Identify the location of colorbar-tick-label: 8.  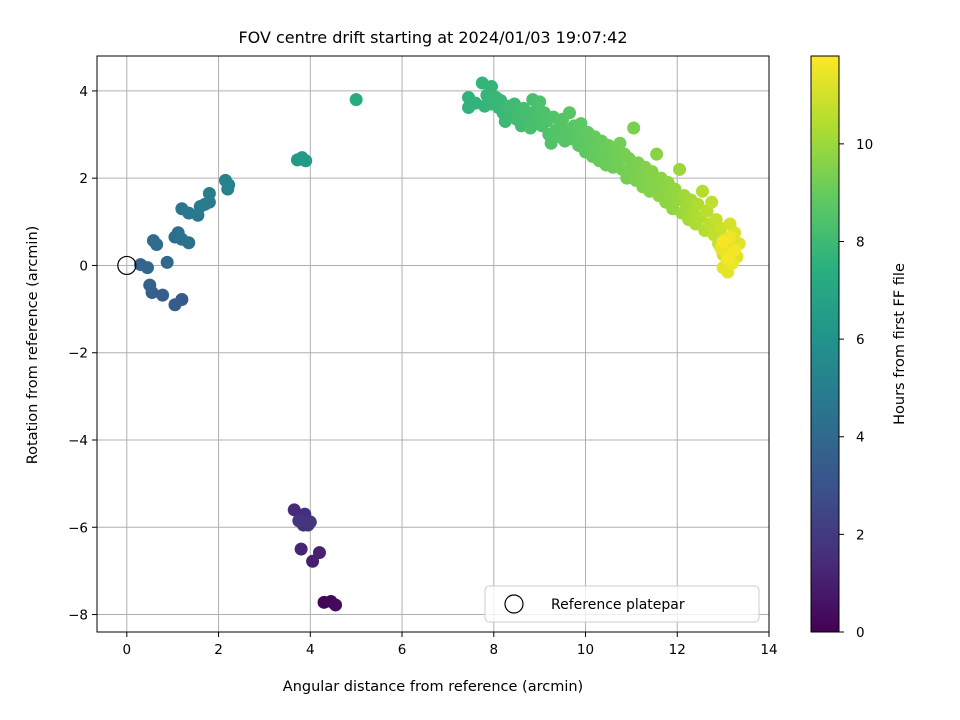
(860, 242).